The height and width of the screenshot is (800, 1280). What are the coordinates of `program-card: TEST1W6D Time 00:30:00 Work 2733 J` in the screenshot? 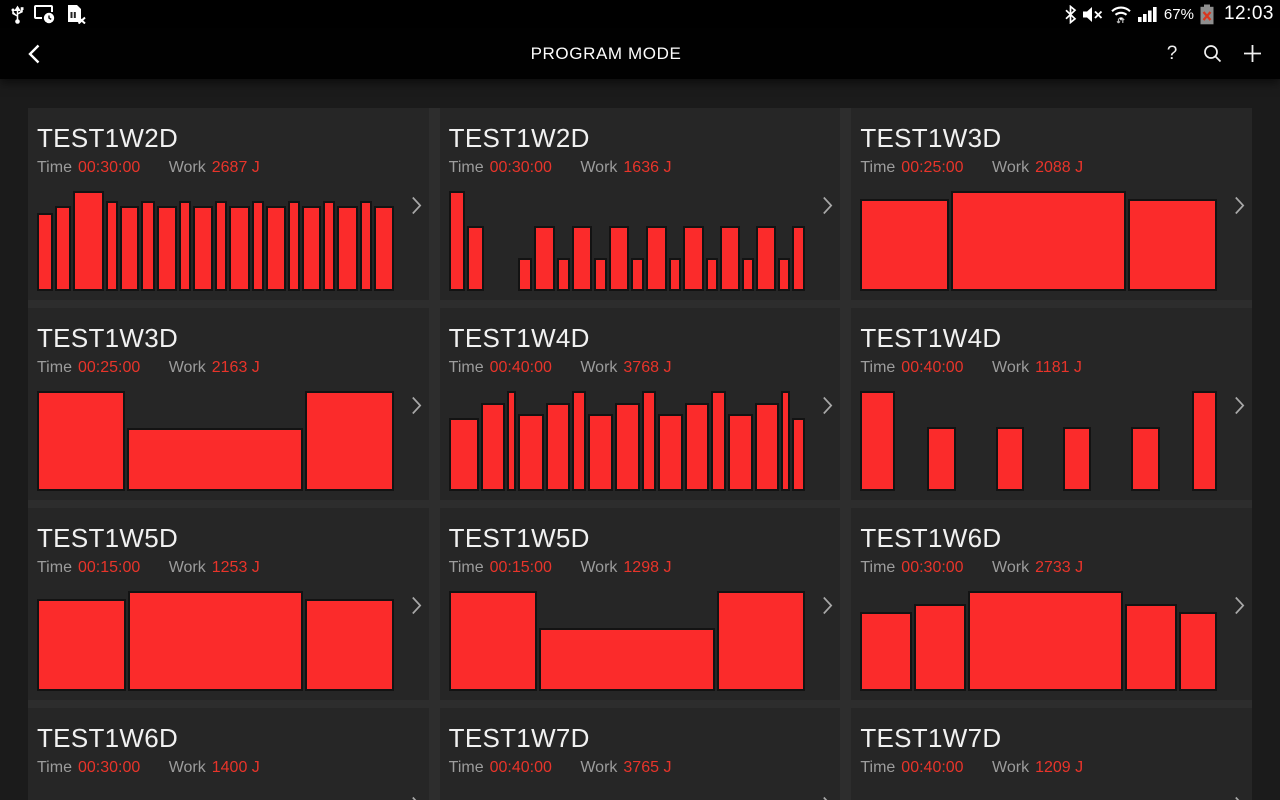 It's located at (1051, 604).